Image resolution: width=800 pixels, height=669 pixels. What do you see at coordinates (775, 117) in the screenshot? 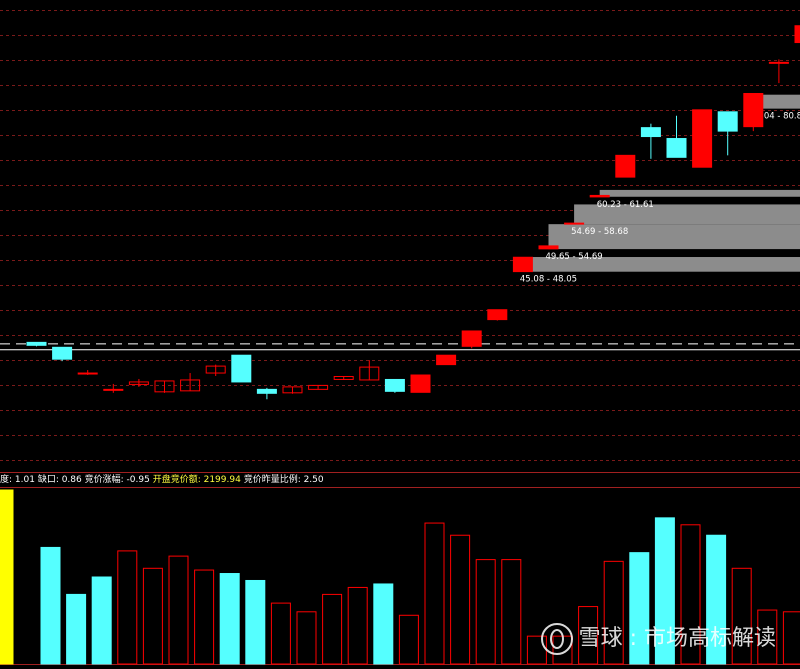
I see `gap-zone-label: 78.04 - 80.86` at bounding box center [775, 117].